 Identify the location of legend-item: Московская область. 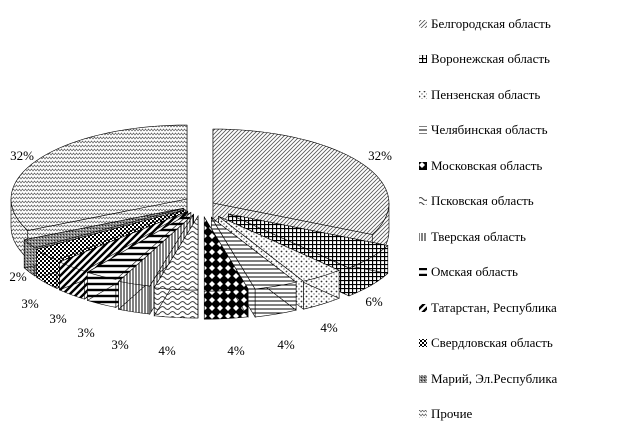
(518, 166).